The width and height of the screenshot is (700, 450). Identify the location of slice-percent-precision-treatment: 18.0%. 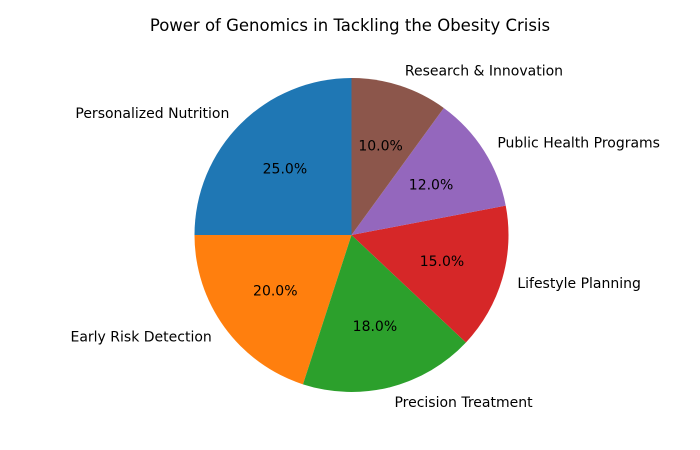
(375, 327).